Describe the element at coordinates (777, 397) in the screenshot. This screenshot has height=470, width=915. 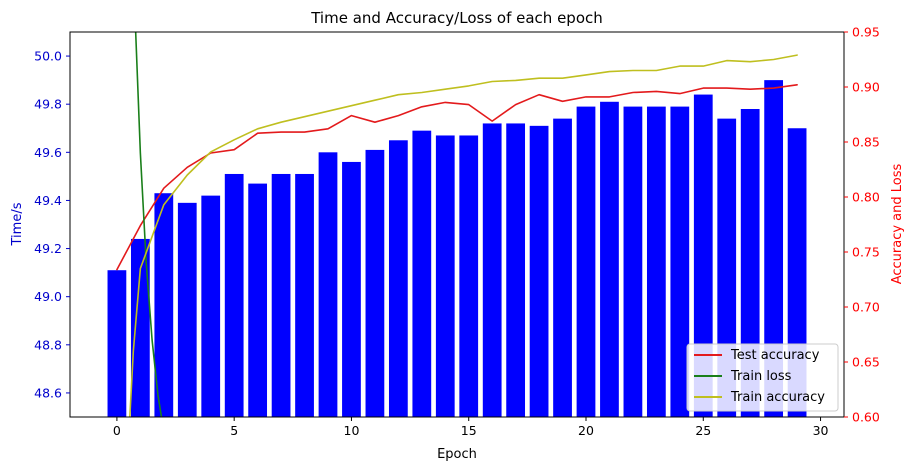
I see `legend-label-train-accuracy: Train accuracy` at that location.